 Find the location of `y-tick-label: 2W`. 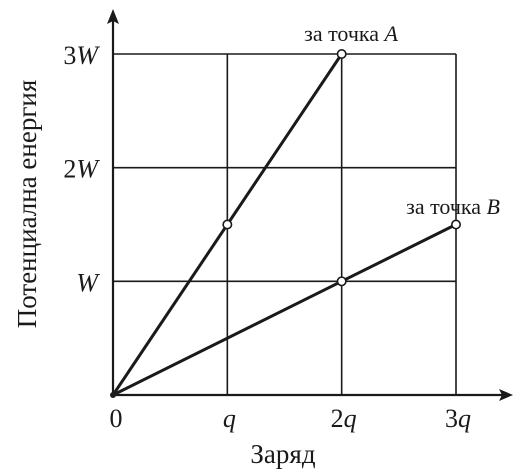

y-tick-label: 2W is located at coordinates (81, 169).